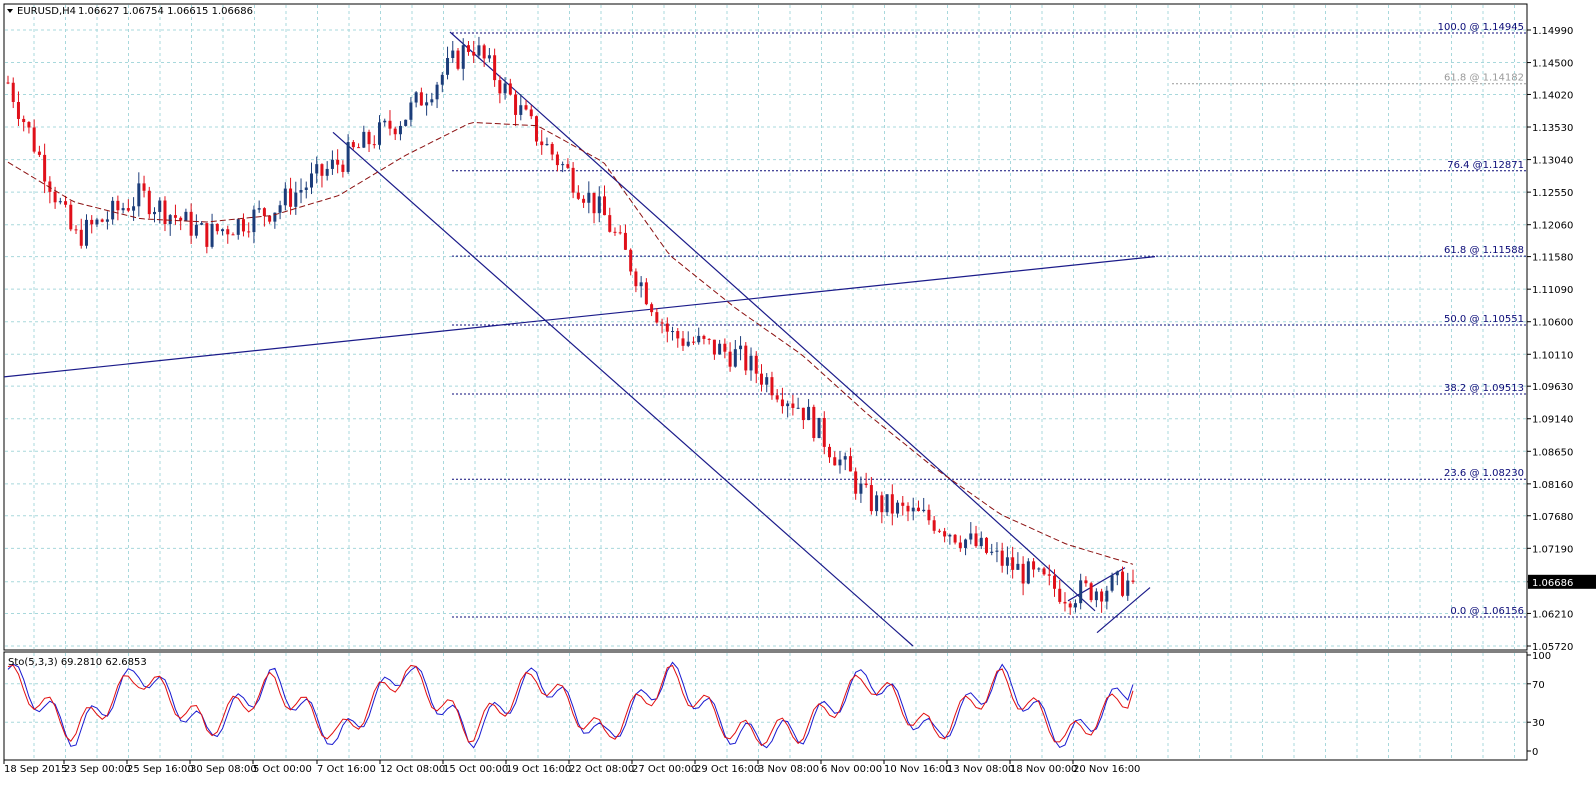 This screenshot has width=1596, height=794. Describe the element at coordinates (1552, 647) in the screenshot. I see `price-tick-label: 1.05720` at that location.